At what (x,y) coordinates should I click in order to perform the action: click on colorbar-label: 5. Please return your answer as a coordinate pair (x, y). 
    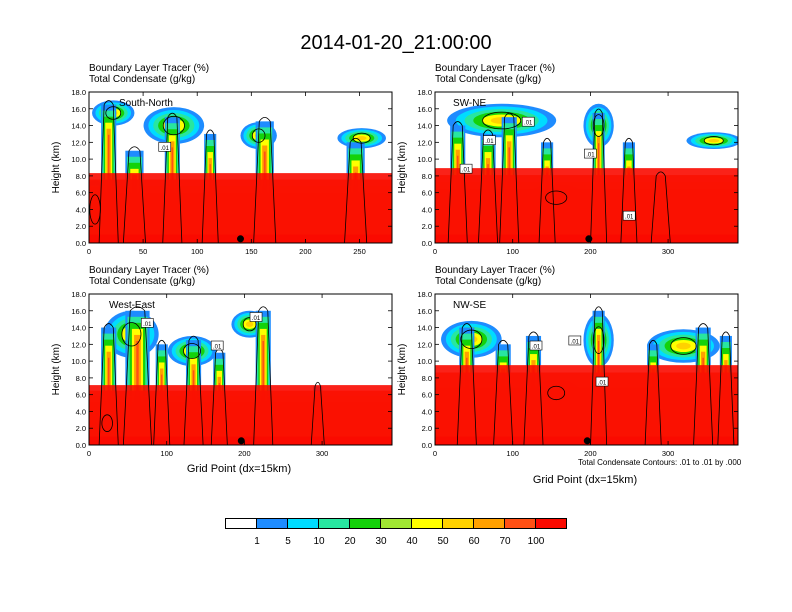
    Looking at the image, I should click on (288, 541).